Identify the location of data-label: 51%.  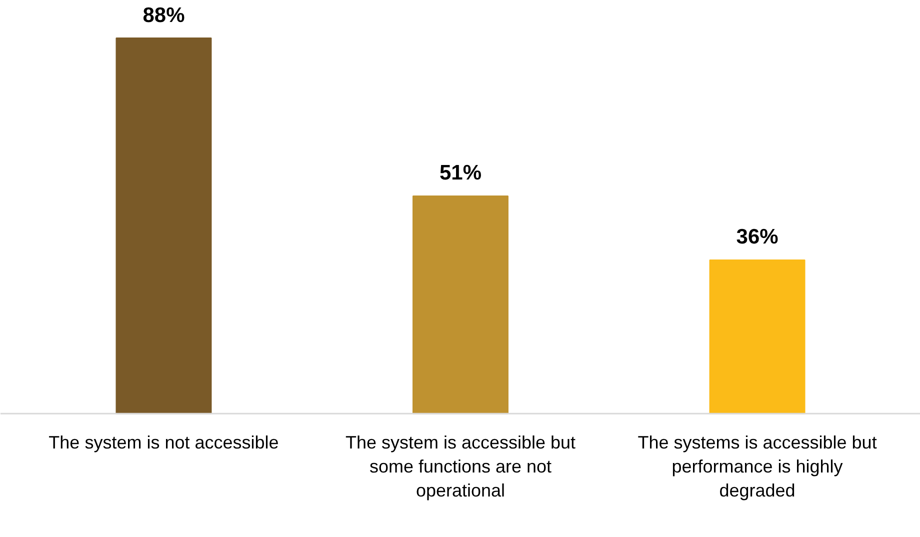
(460, 173).